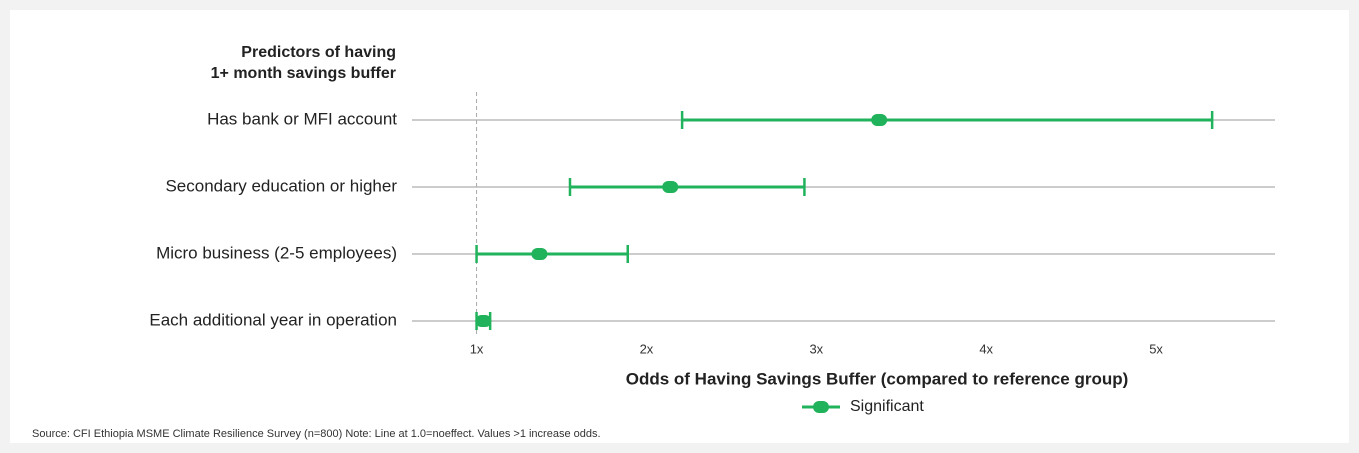 The image size is (1359, 453). What do you see at coordinates (477, 348) in the screenshot?
I see `x-tick-label: 1x` at bounding box center [477, 348].